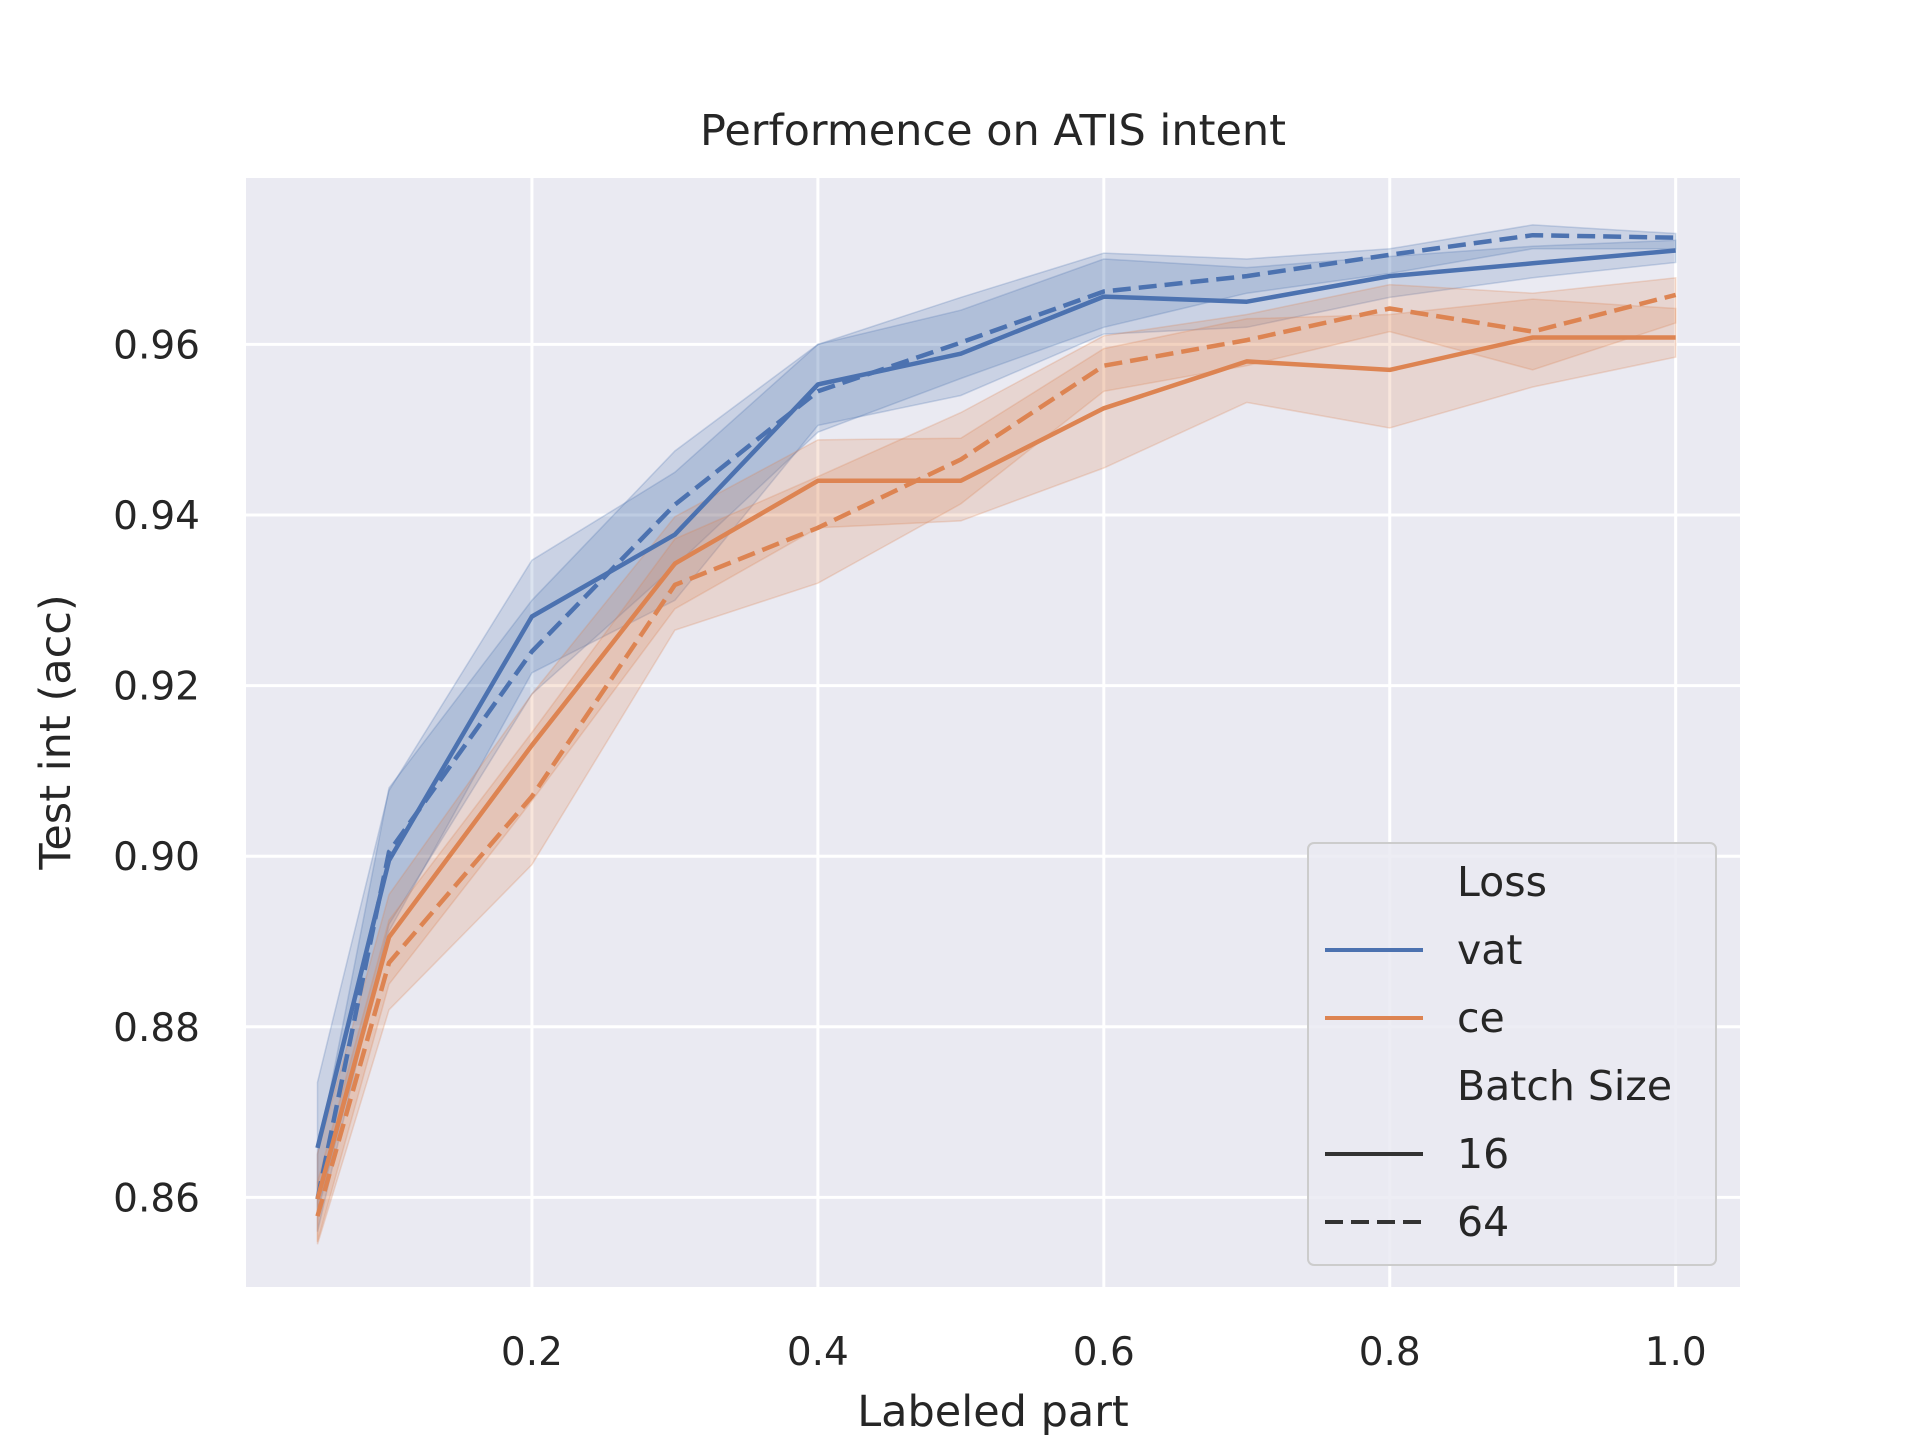  Describe the element at coordinates (156, 1198) in the screenshot. I see `y-tick-label: 0.86` at that location.